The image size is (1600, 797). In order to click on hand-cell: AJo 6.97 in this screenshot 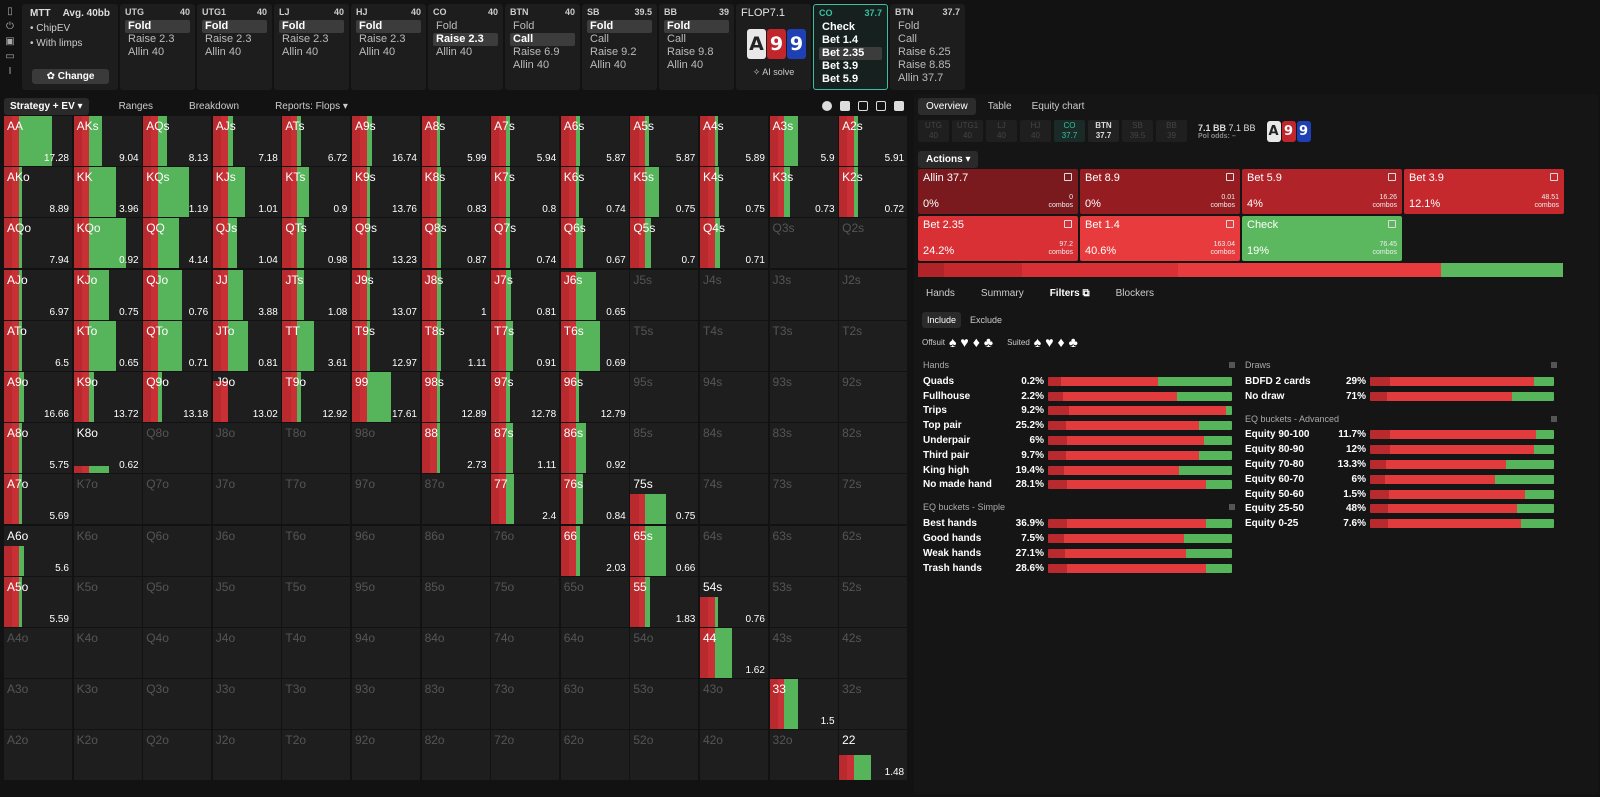, I will do `click(38, 294)`.